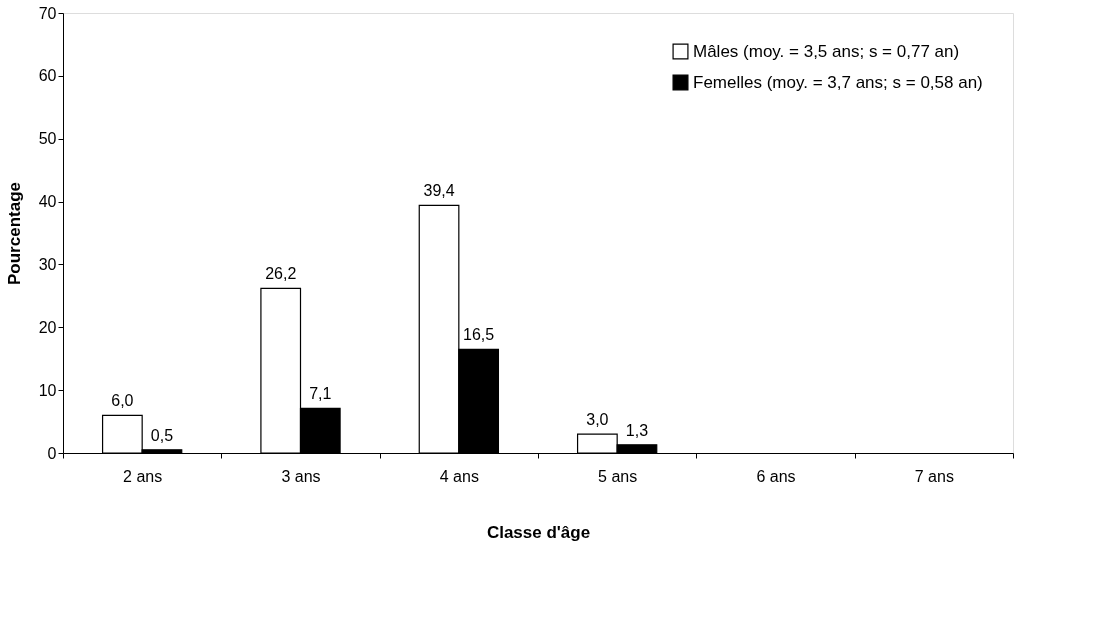 Image resolution: width=1106 pixels, height=621 pixels. Describe the element at coordinates (934, 476) in the screenshot. I see `x-tick-label: 7 ans` at that location.